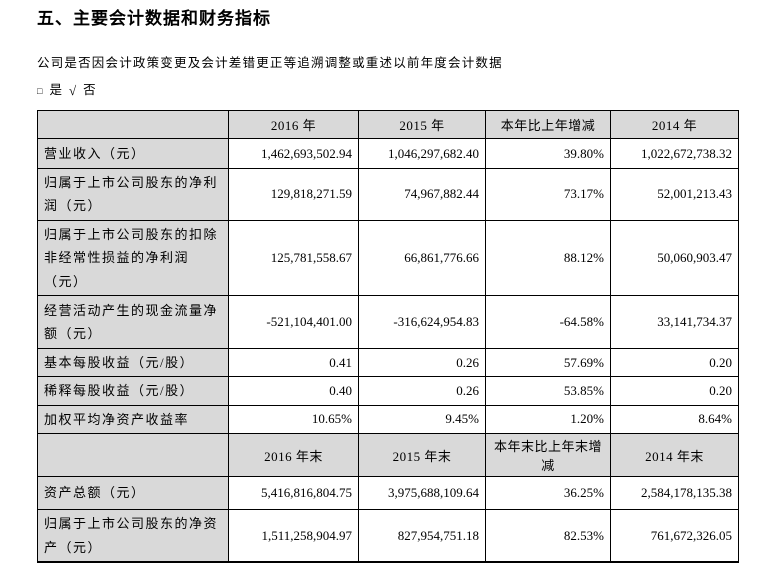  Describe the element at coordinates (133, 391) in the screenshot. I see `row-label: 稀释每股收益（元/股）` at that location.